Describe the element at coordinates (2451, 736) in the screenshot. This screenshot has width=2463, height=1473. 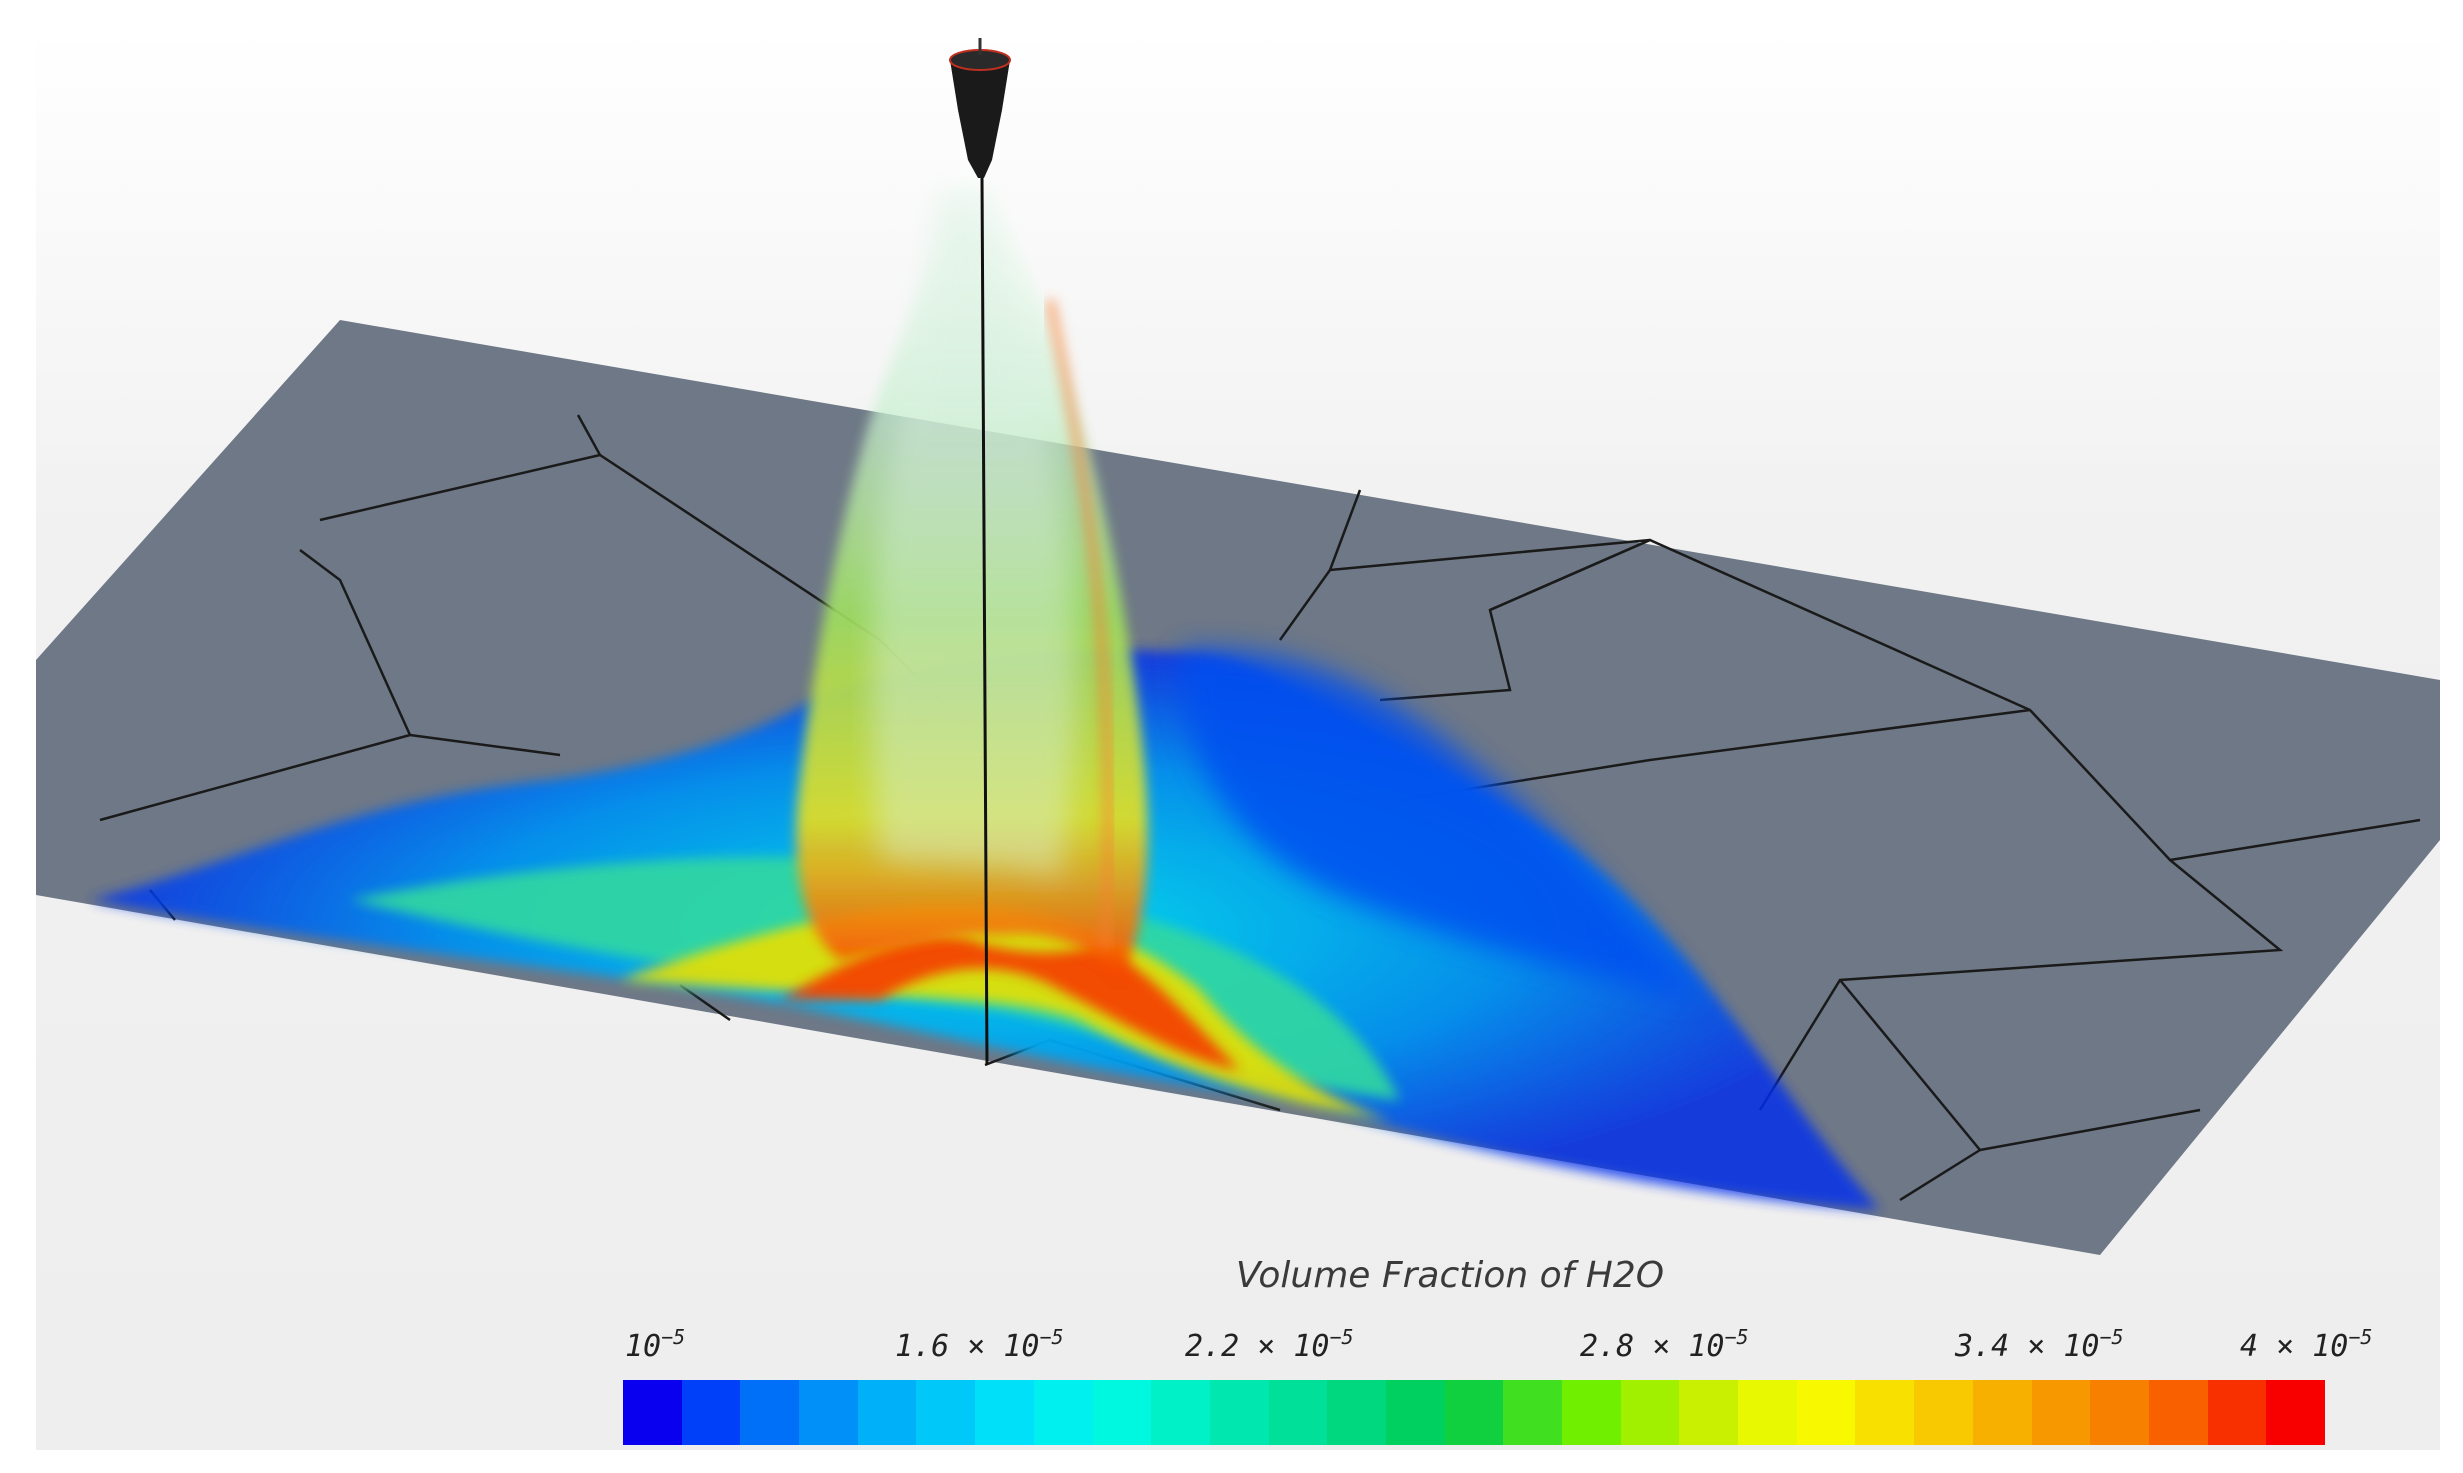
I see `edge-shade` at that location.